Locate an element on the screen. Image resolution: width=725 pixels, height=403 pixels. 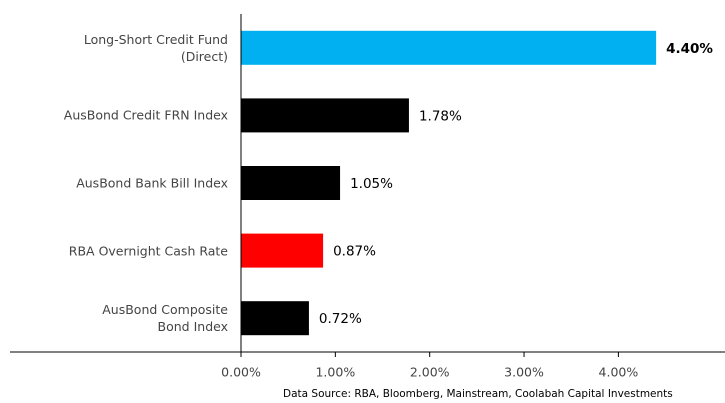
category-label: AusBond Credit FRN Index is located at coordinates (145, 115).